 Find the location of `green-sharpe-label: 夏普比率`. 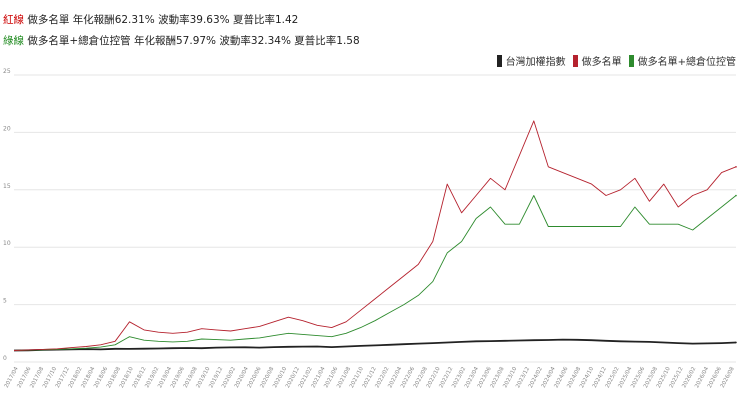

green-sharpe-label: 夏普比率 is located at coordinates (315, 41).